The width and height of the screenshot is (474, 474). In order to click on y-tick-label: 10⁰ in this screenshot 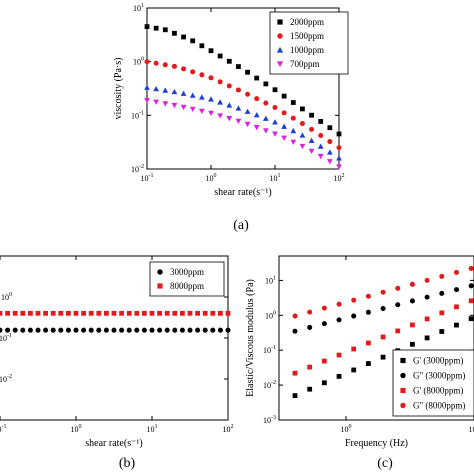, I will do `click(270, 315)`.